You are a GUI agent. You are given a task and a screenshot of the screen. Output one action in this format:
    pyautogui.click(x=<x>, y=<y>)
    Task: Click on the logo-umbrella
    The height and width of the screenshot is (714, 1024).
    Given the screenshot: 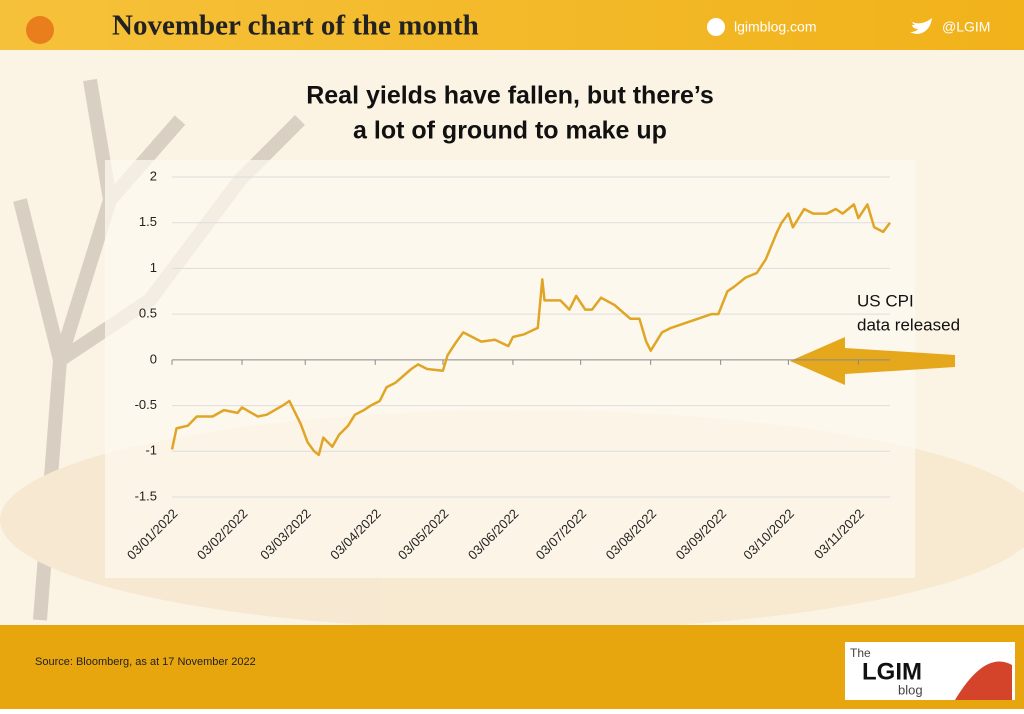 What is the action you would take?
    pyautogui.click(x=983, y=680)
    